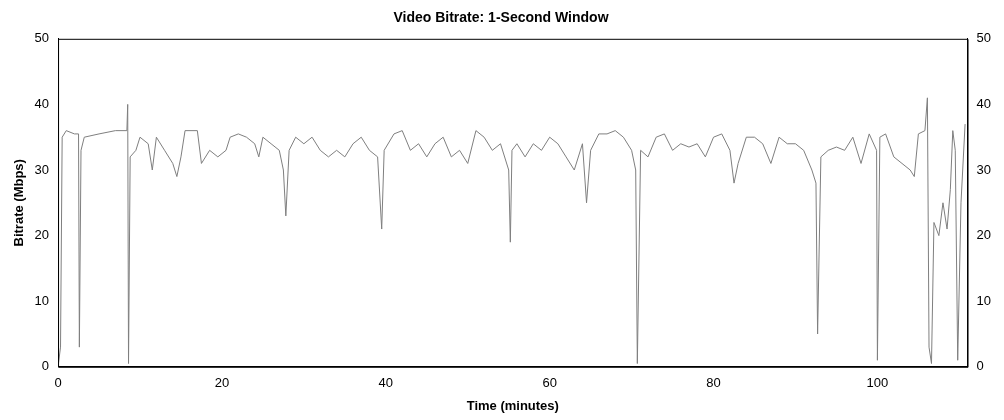 The width and height of the screenshot is (1004, 420). Describe the element at coordinates (42, 235) in the screenshot. I see `y-tick-label: 20` at that location.